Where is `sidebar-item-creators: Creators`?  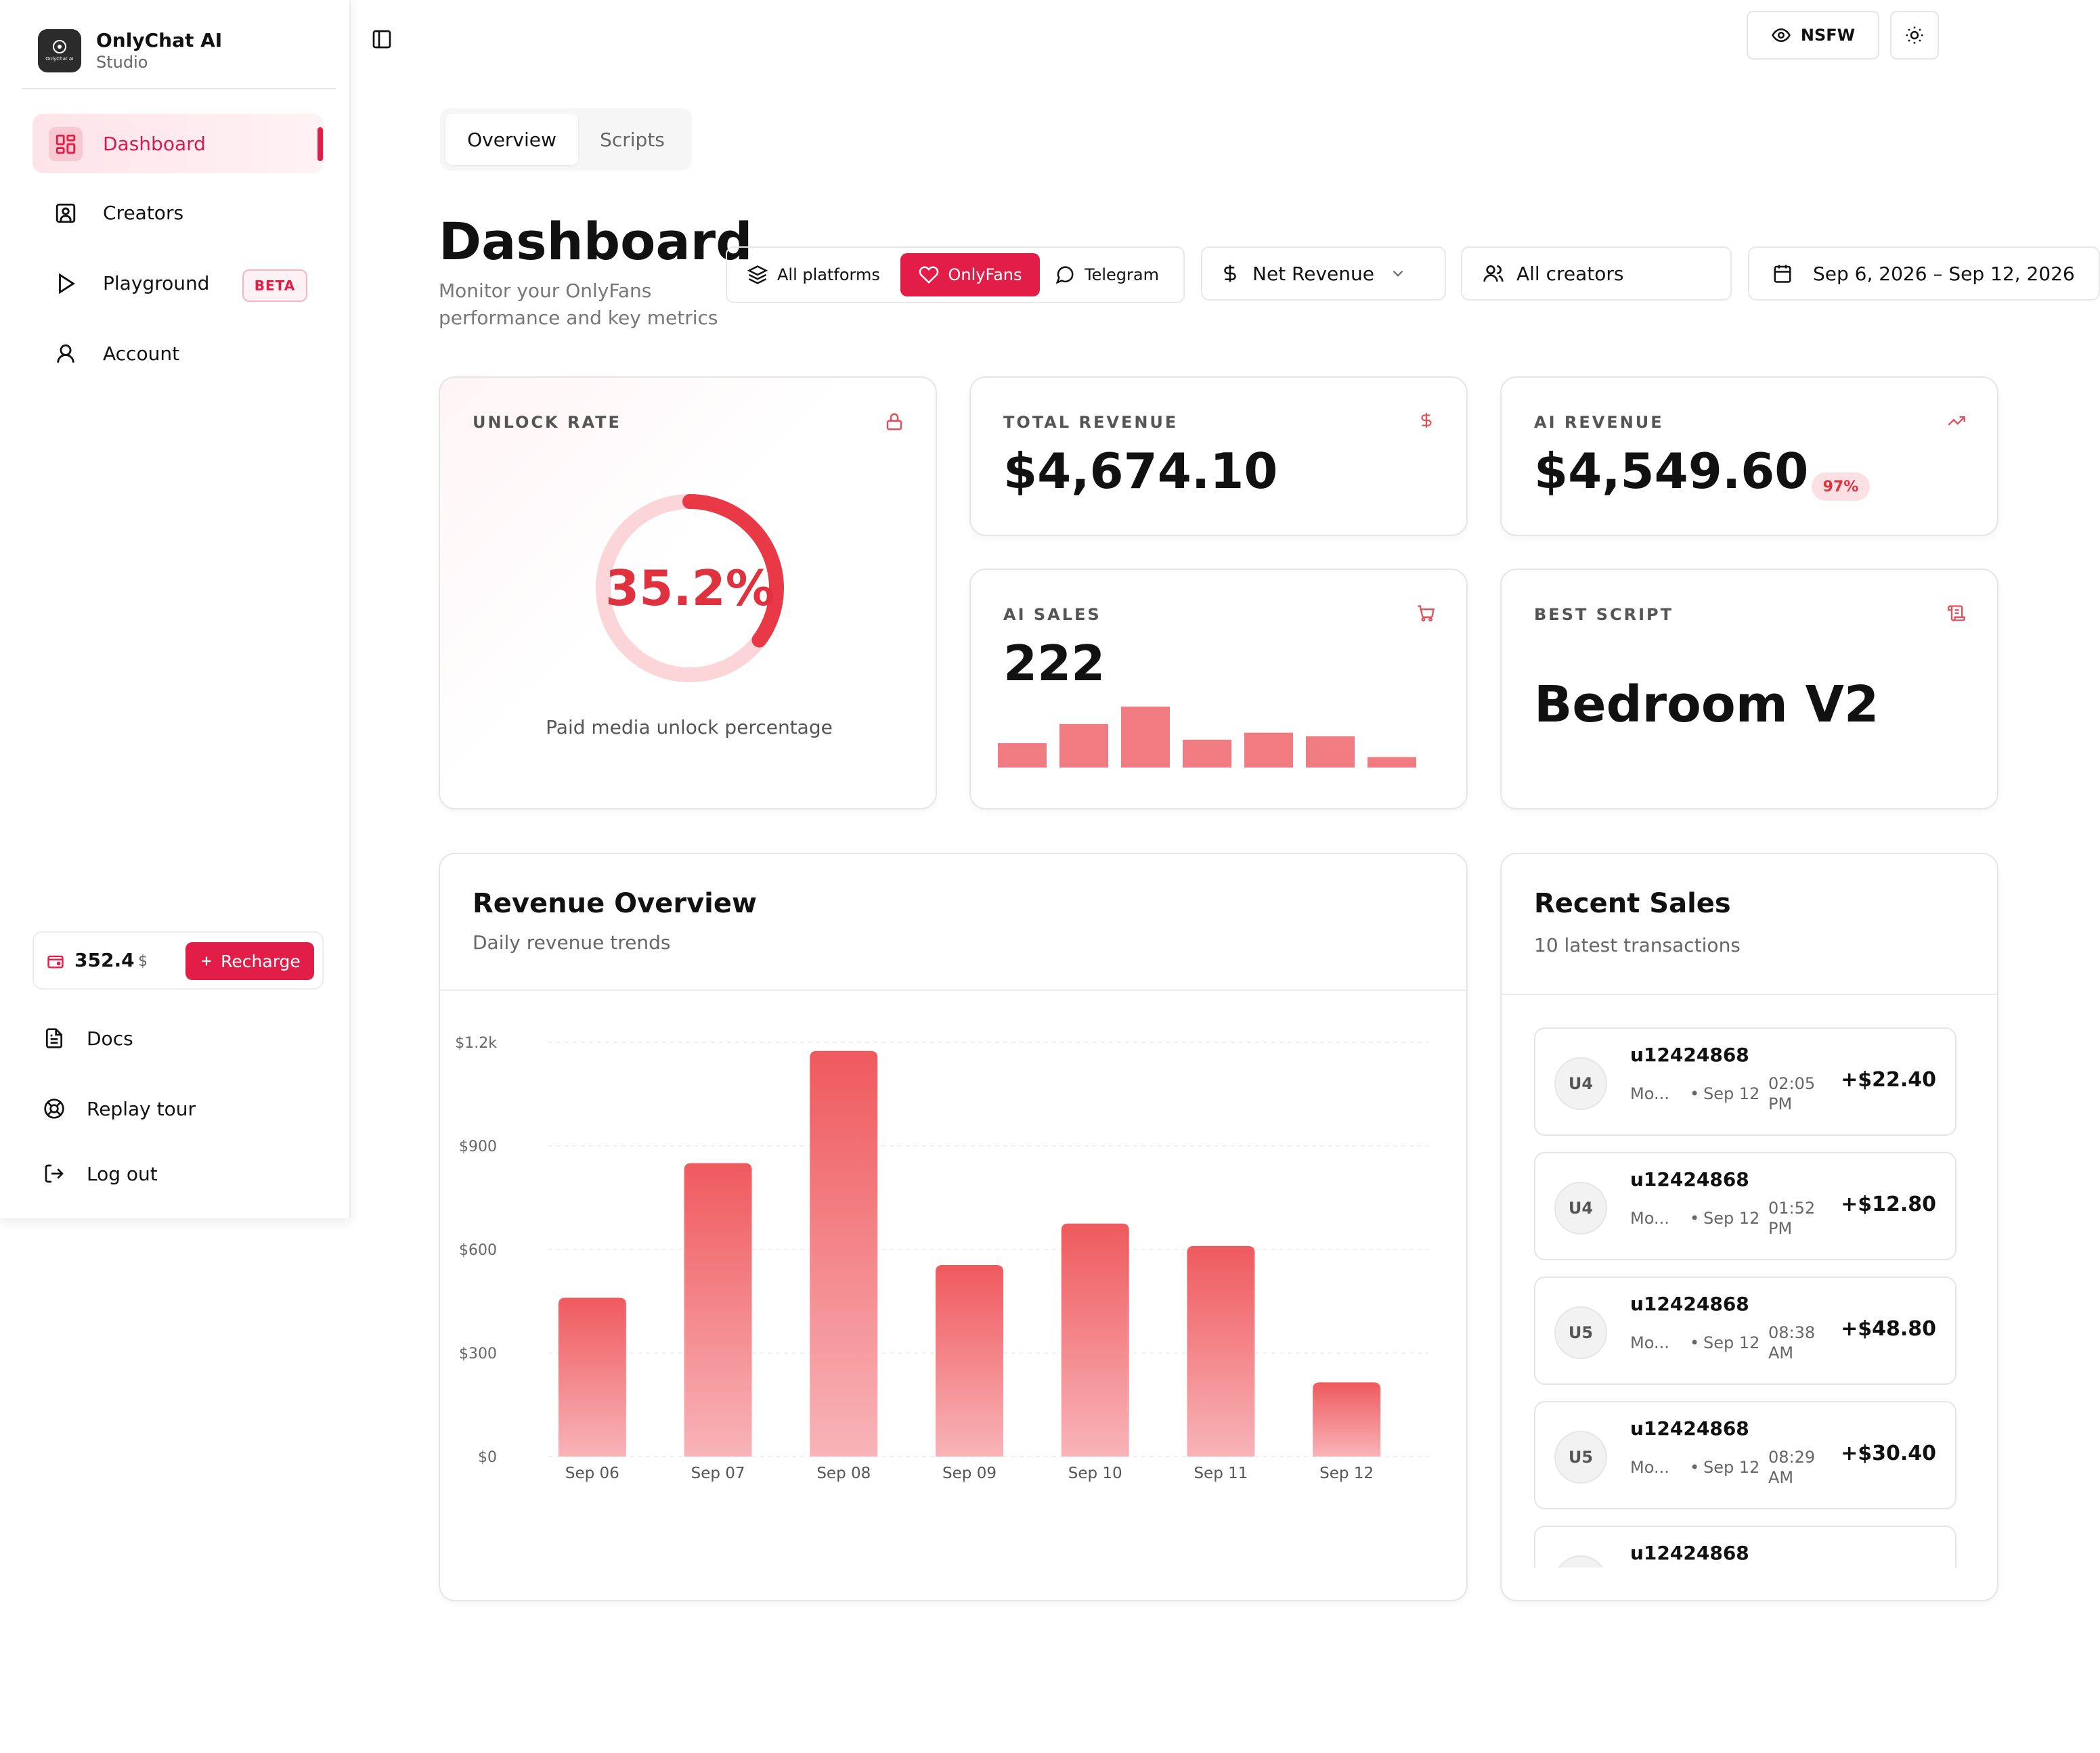 sidebar-item-creators: Creators is located at coordinates (178, 212).